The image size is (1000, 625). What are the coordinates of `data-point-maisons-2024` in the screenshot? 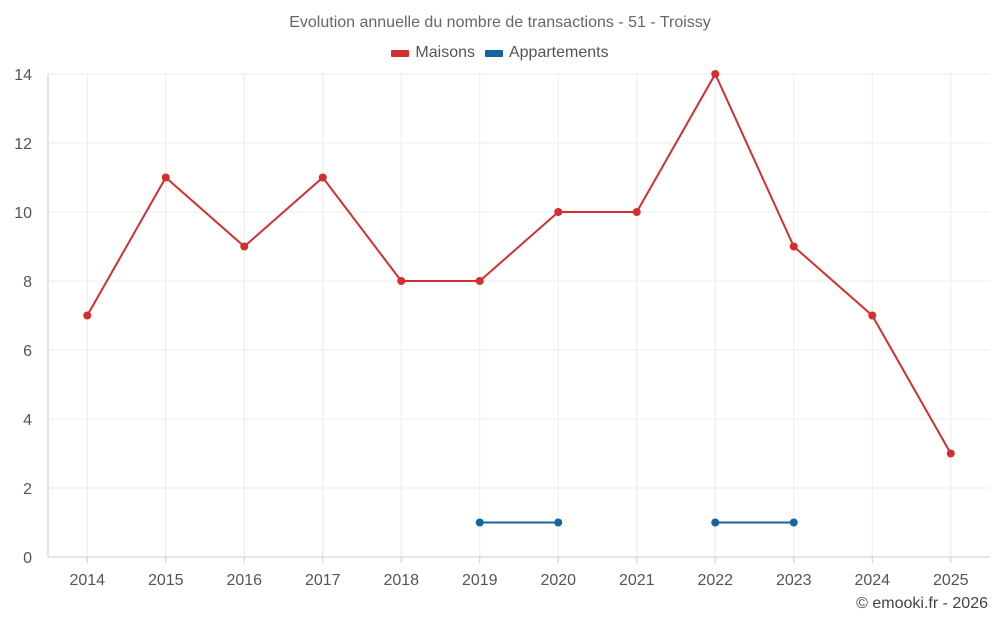 It's located at (872, 315).